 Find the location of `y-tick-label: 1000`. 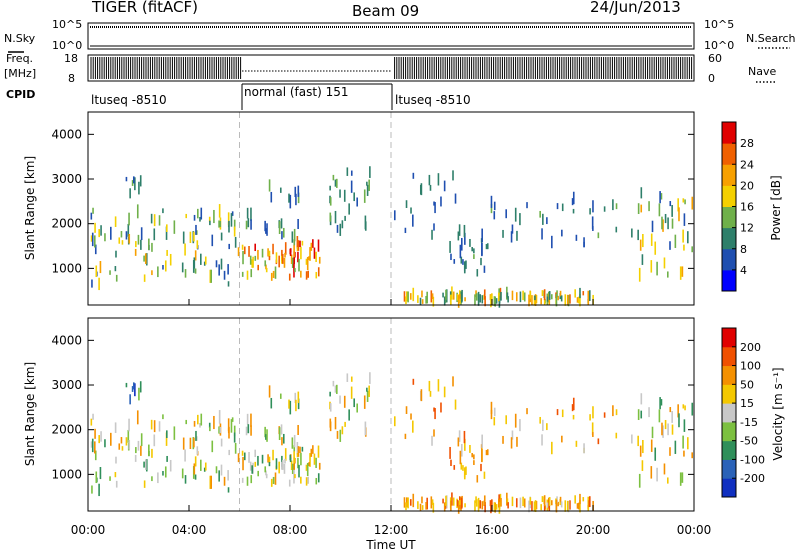

y-tick-label: 1000 is located at coordinates (66, 268).